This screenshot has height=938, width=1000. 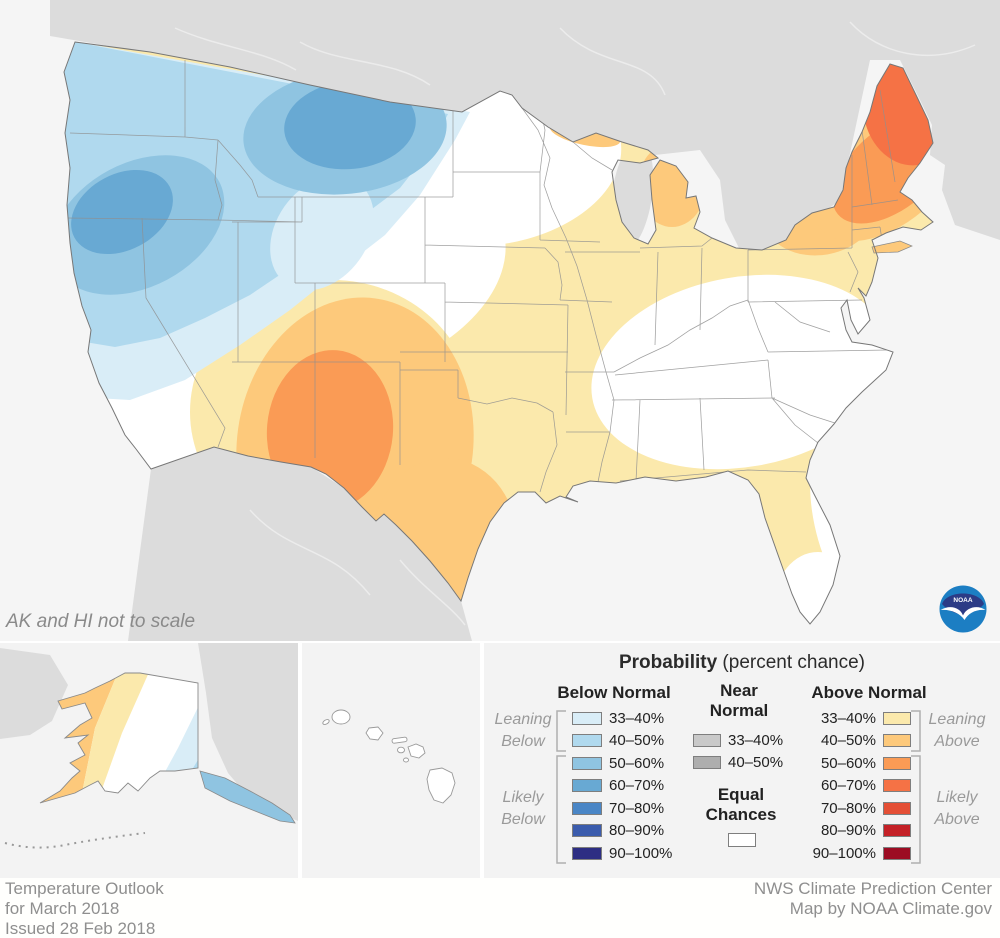 What do you see at coordinates (892, 247) in the screenshot?
I see `long-island` at bounding box center [892, 247].